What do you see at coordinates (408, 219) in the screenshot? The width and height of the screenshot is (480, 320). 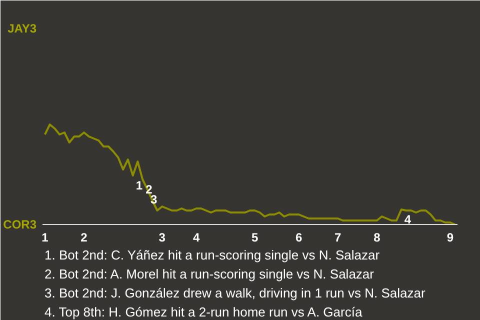 I see `annotation: 4` at bounding box center [408, 219].